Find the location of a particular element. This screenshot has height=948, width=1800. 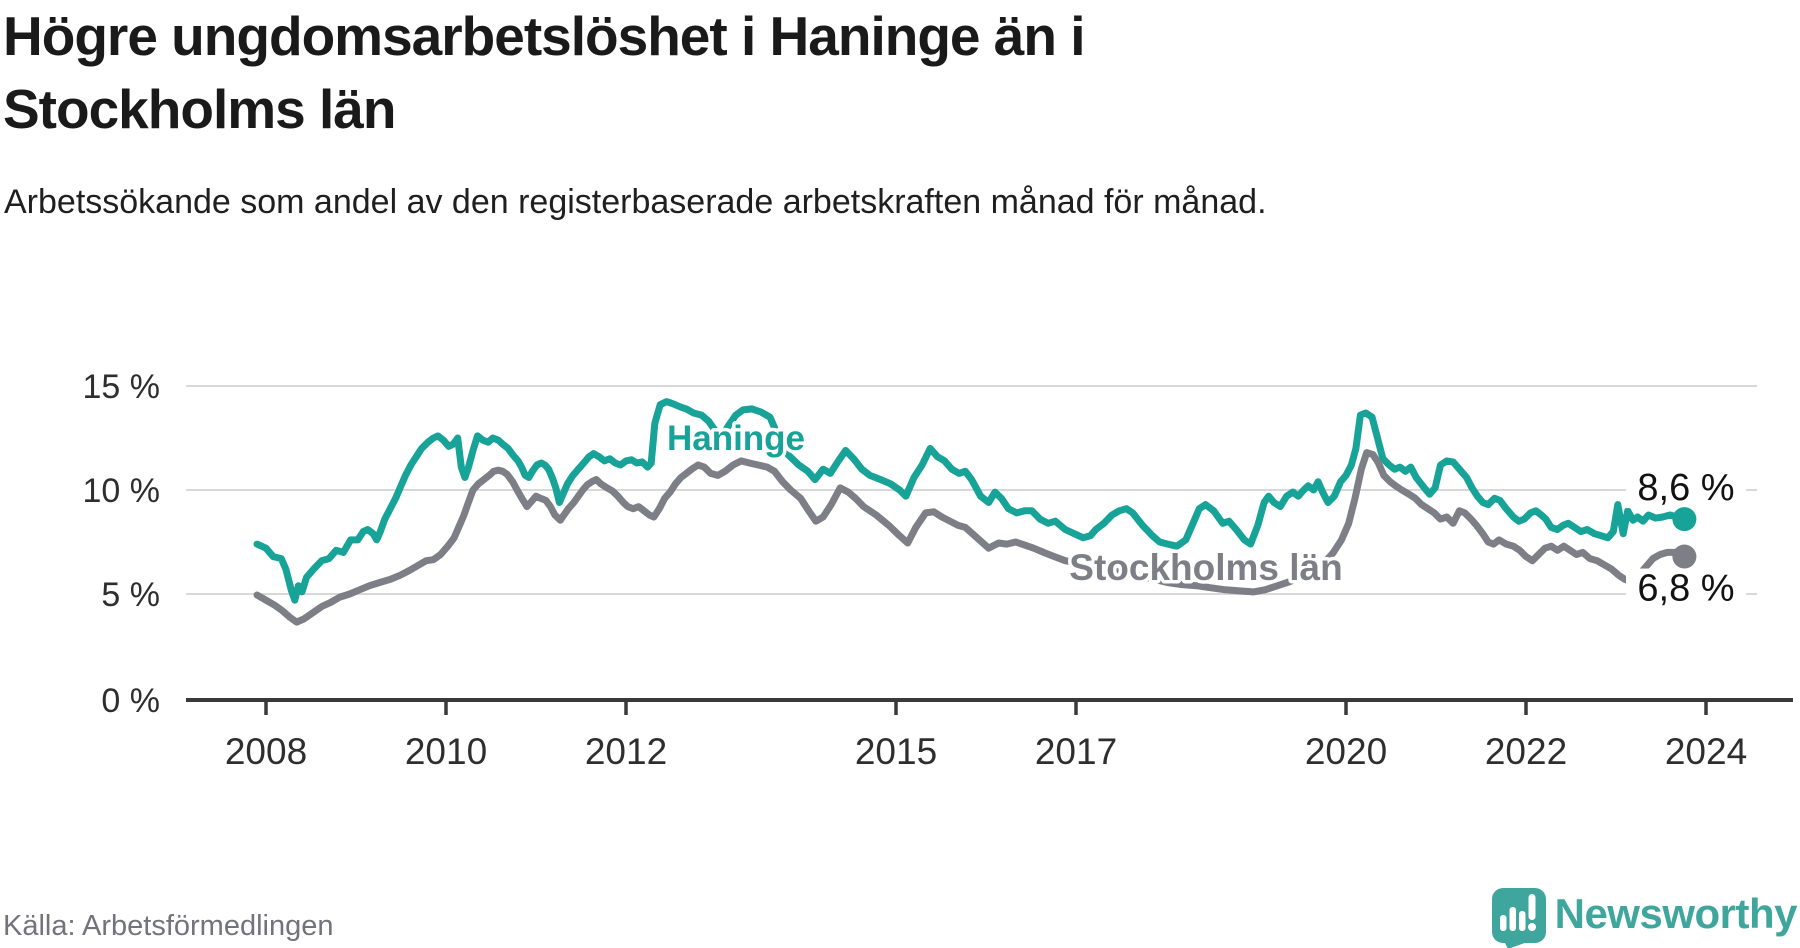

logo-bubble-tail is located at coordinates (1516, 943).